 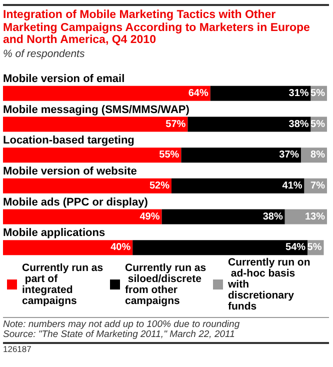 What do you see at coordinates (120, 247) in the screenshot?
I see `data-label: 40%` at bounding box center [120, 247].